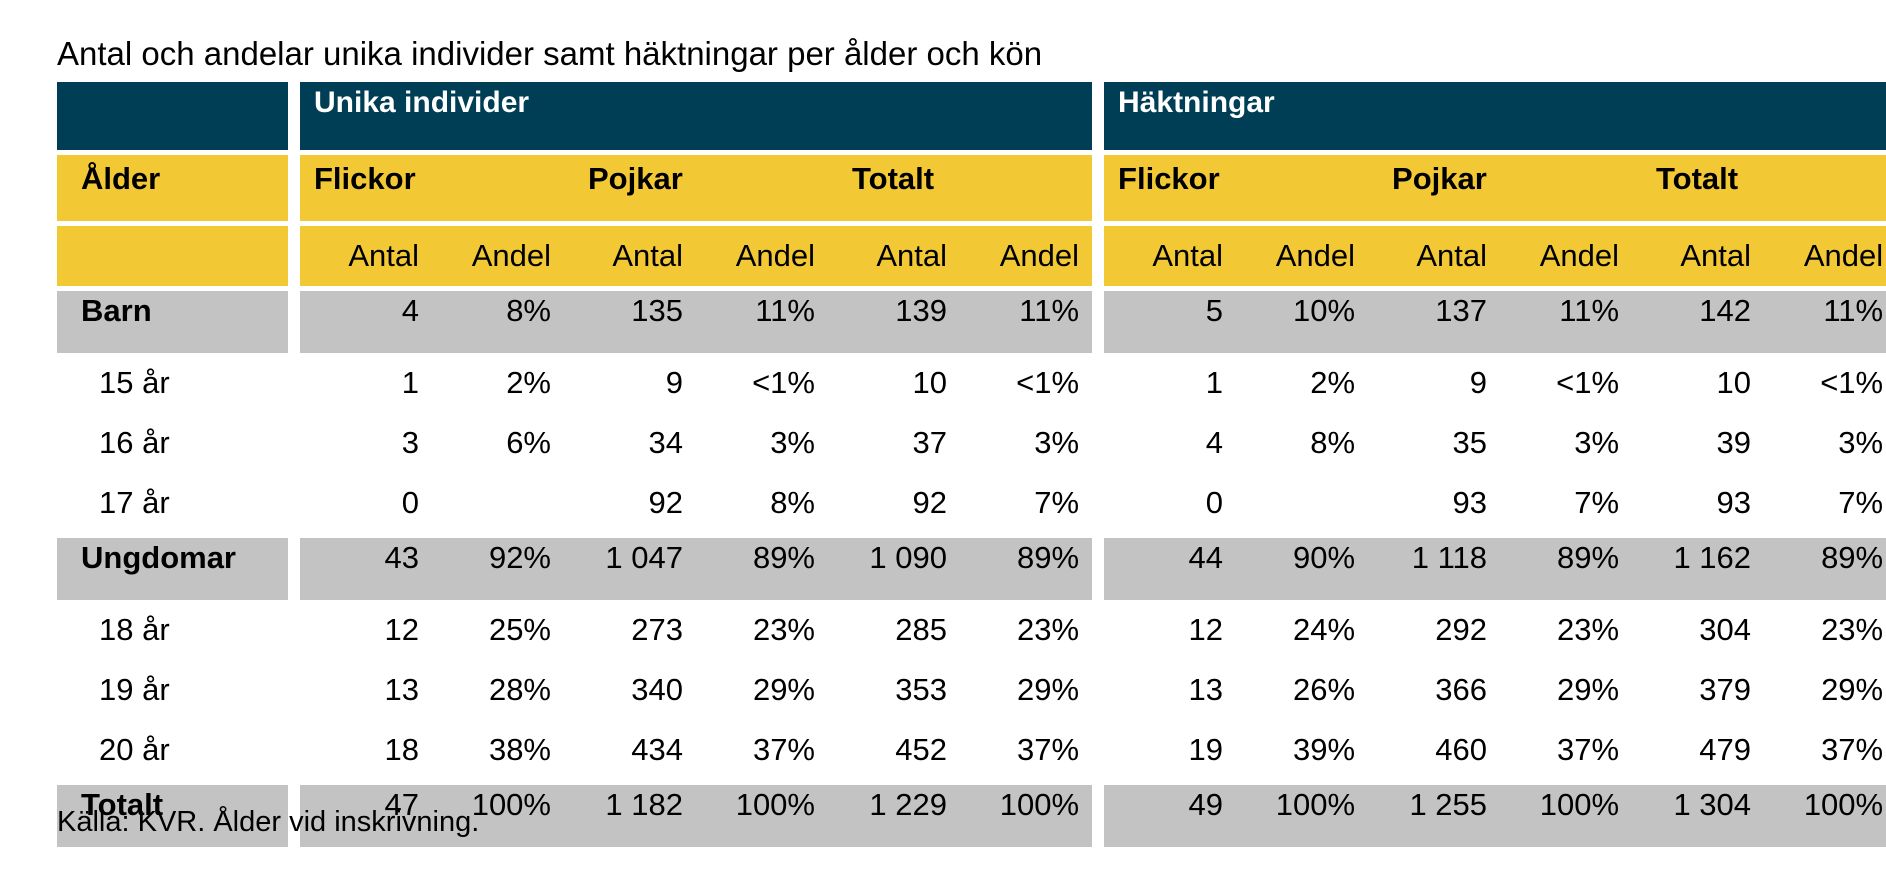 The height and width of the screenshot is (876, 1886). What do you see at coordinates (1734, 442) in the screenshot?
I see `table-cell: 39` at bounding box center [1734, 442].